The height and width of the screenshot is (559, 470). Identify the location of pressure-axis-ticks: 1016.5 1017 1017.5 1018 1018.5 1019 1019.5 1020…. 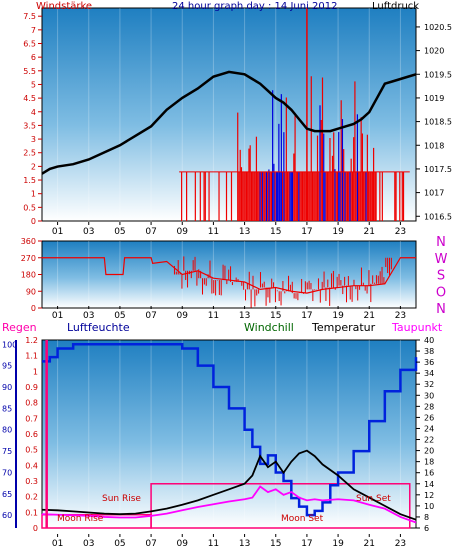
(434, 122).